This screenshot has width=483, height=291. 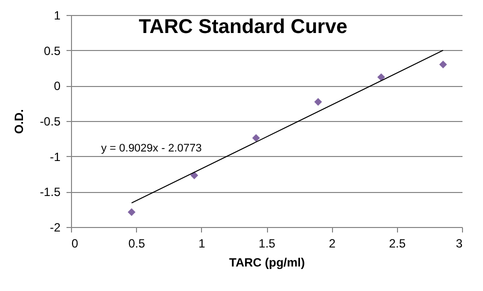 What do you see at coordinates (202, 243) in the screenshot?
I see `x-tick-label: 1` at bounding box center [202, 243].